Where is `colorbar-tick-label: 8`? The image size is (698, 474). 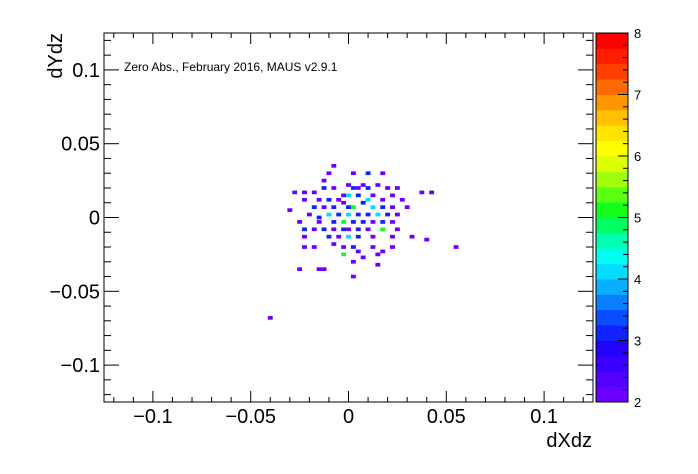
colorbar-tick-label: 8 is located at coordinates (637, 33).